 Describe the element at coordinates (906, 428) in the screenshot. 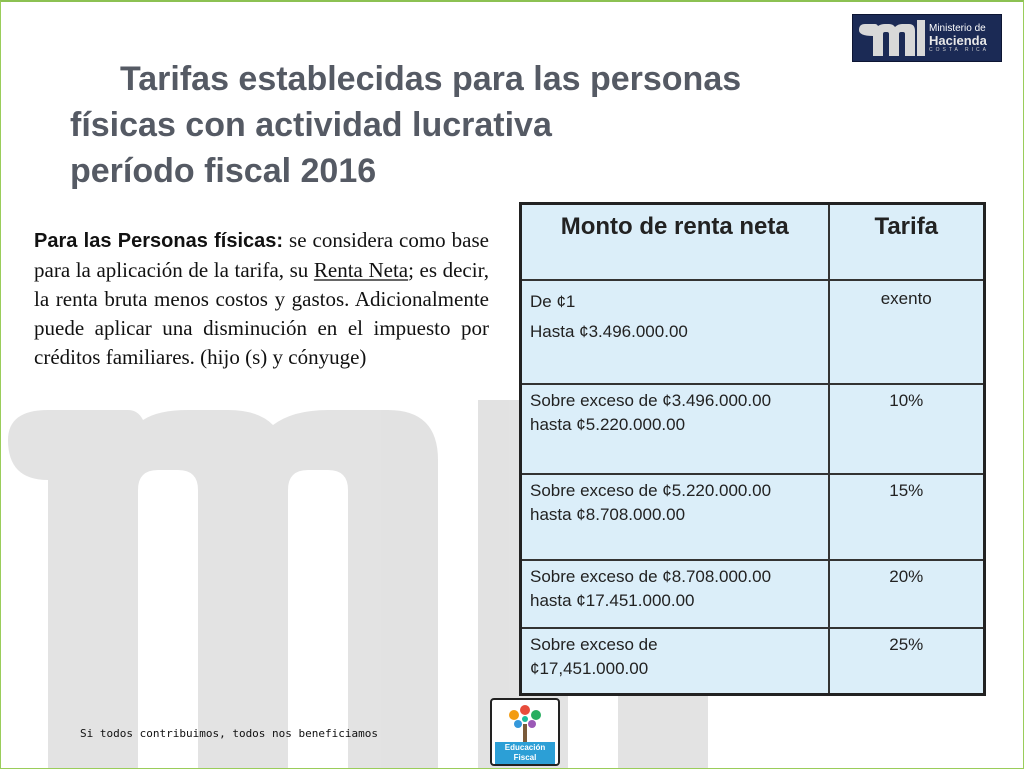

I see `rate-cell: 10%` at that location.